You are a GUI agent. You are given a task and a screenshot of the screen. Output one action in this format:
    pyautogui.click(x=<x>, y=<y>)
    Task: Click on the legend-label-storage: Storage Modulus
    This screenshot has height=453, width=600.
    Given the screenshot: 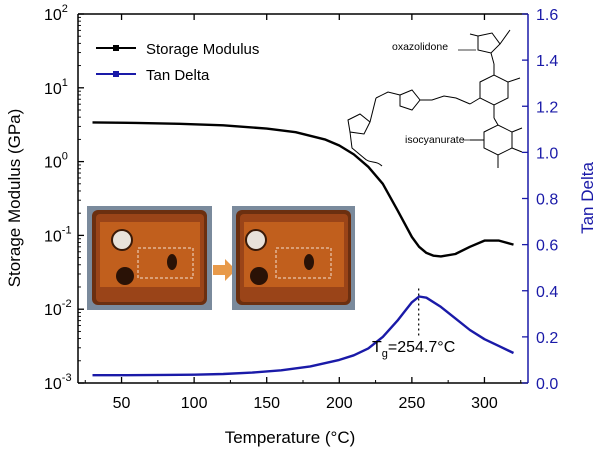 What is the action you would take?
    pyautogui.click(x=202, y=49)
    